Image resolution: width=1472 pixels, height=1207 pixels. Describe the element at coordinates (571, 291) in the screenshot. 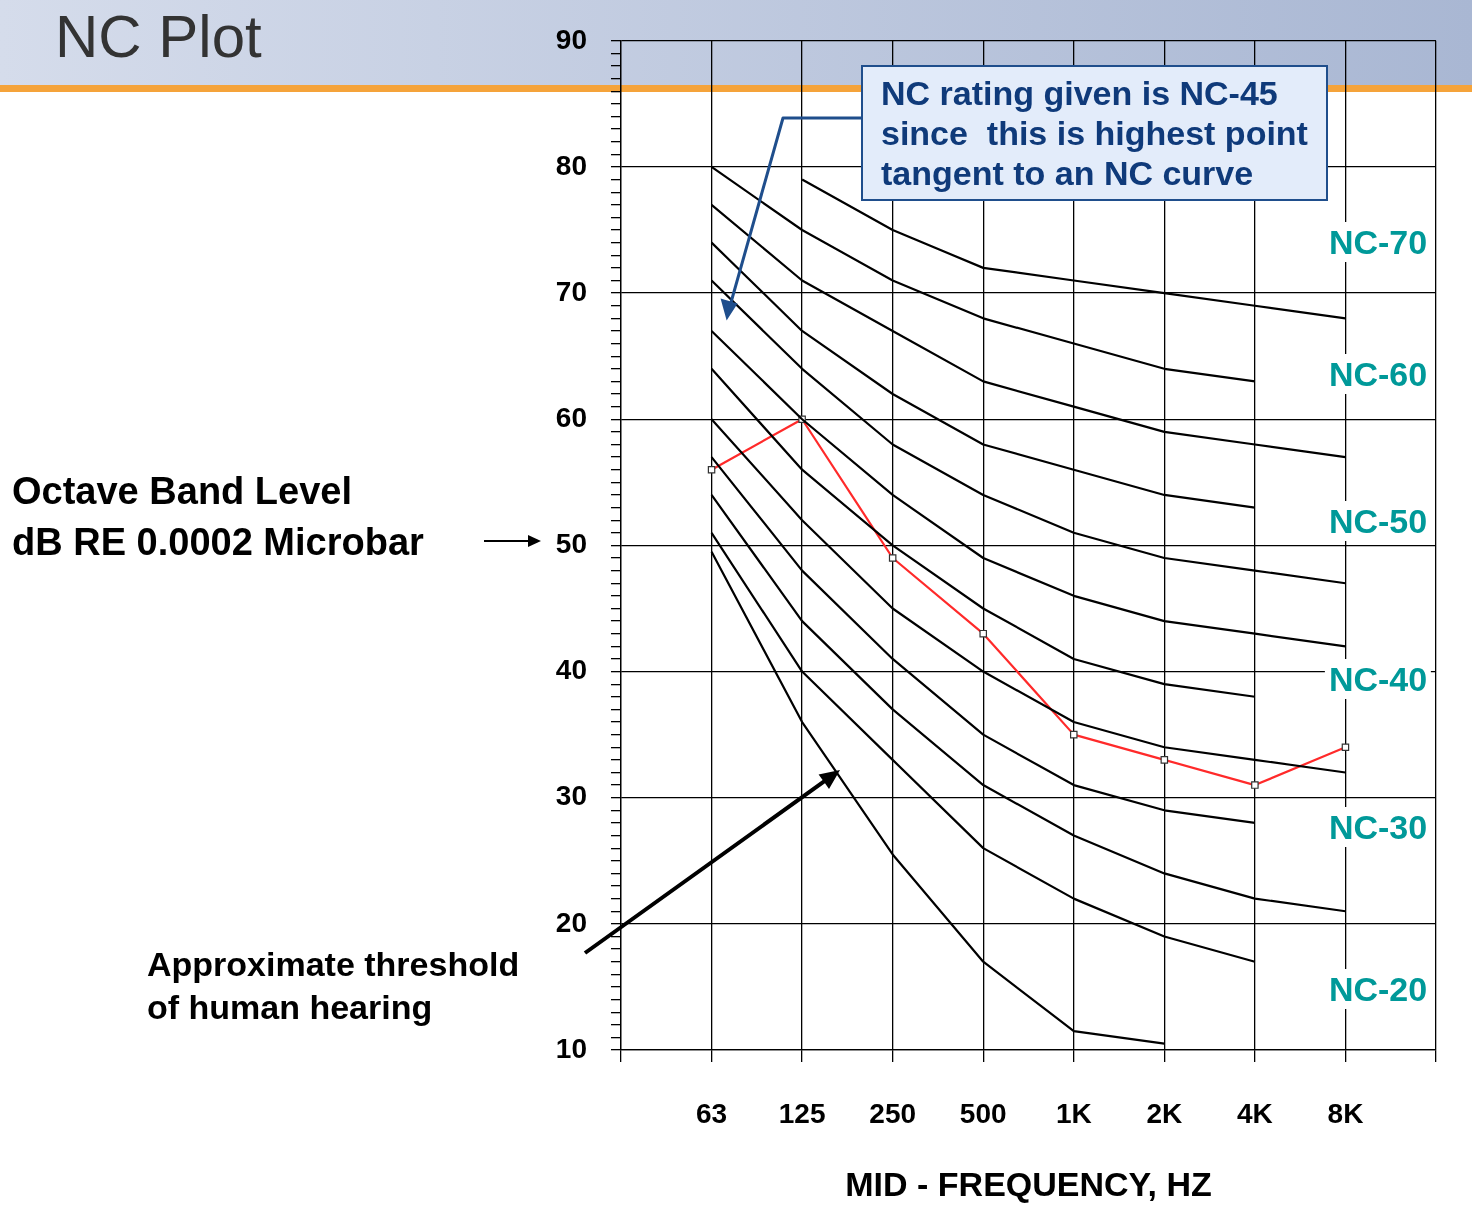

I see `y-tick-label: 70` at that location.